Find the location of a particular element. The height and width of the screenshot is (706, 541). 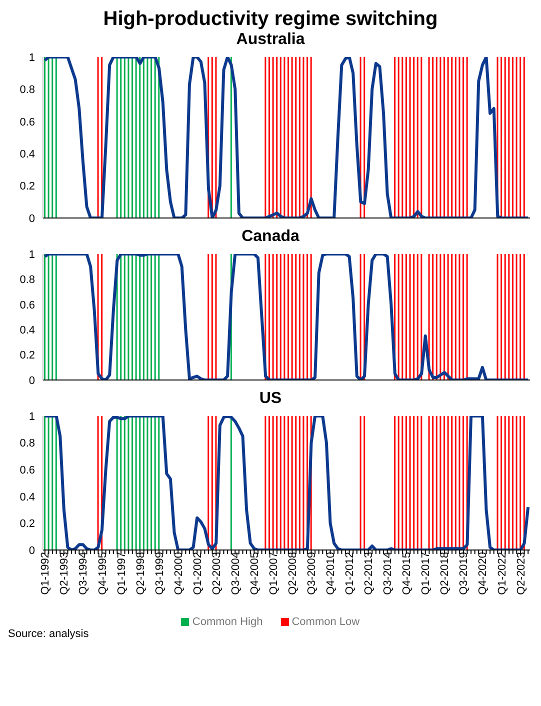

x-tick-label: Q3-1994 is located at coordinates (84, 573).